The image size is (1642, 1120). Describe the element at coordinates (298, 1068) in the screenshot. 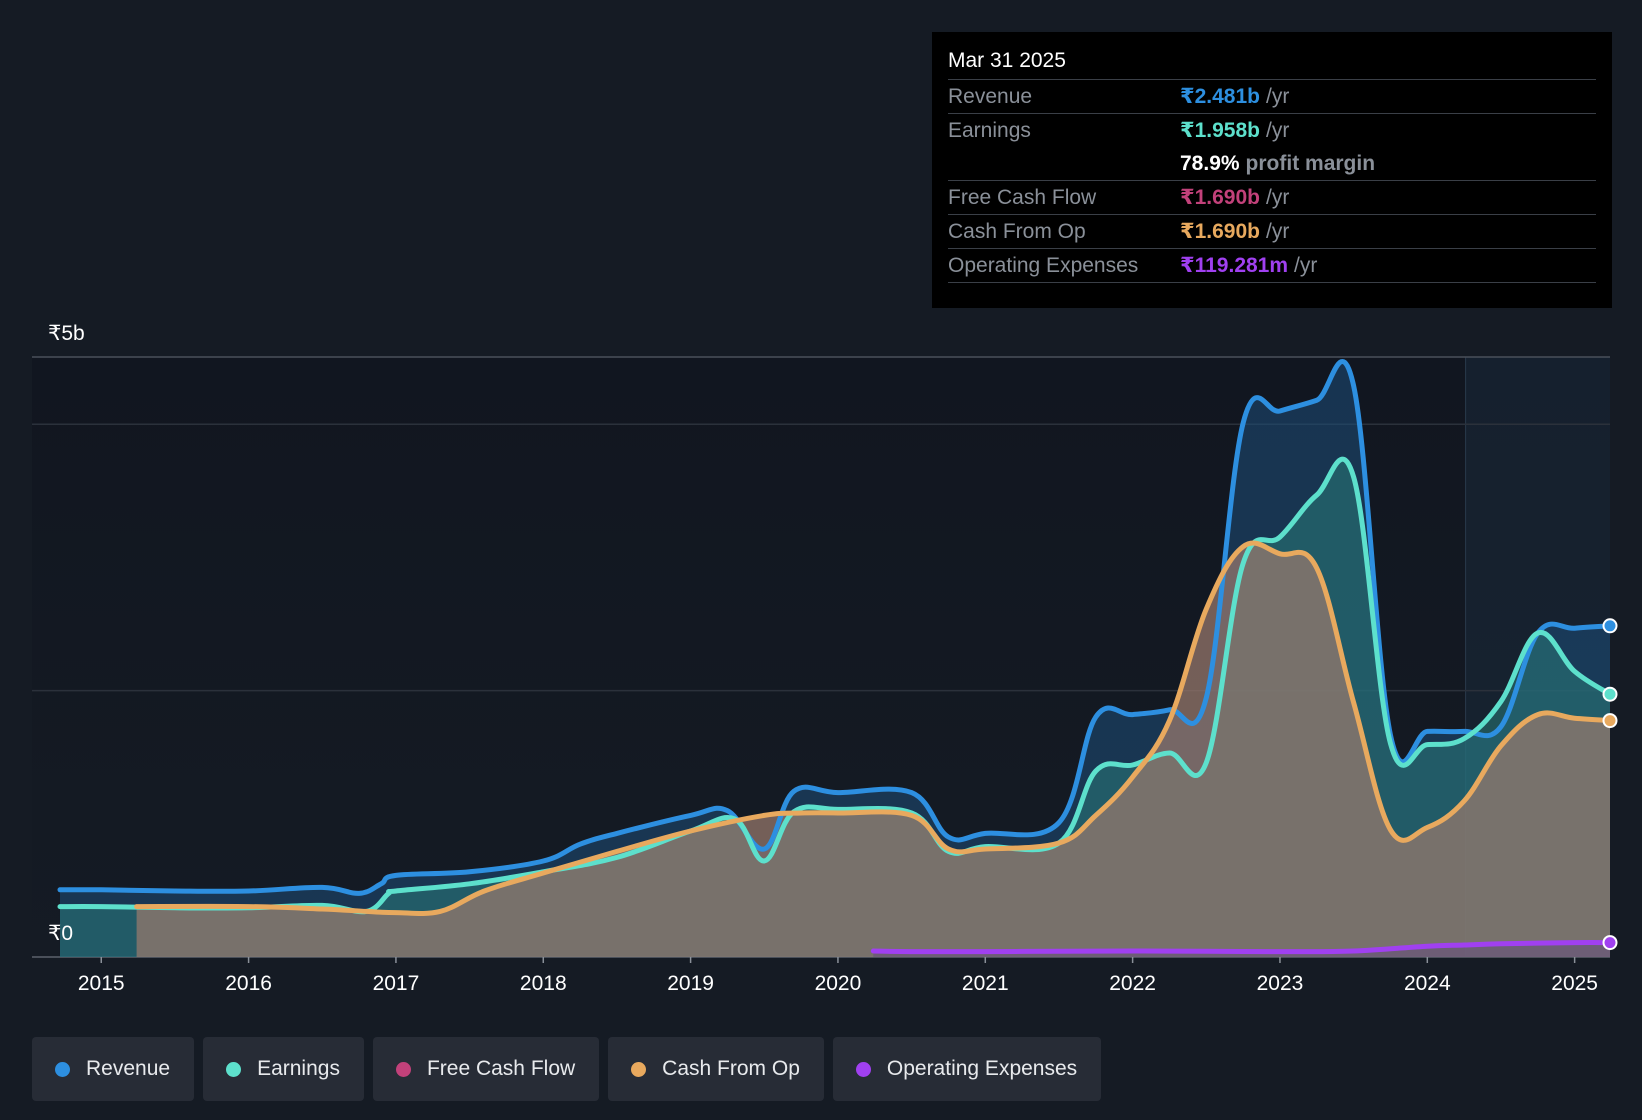

I see `legend-label: Earnings` at that location.